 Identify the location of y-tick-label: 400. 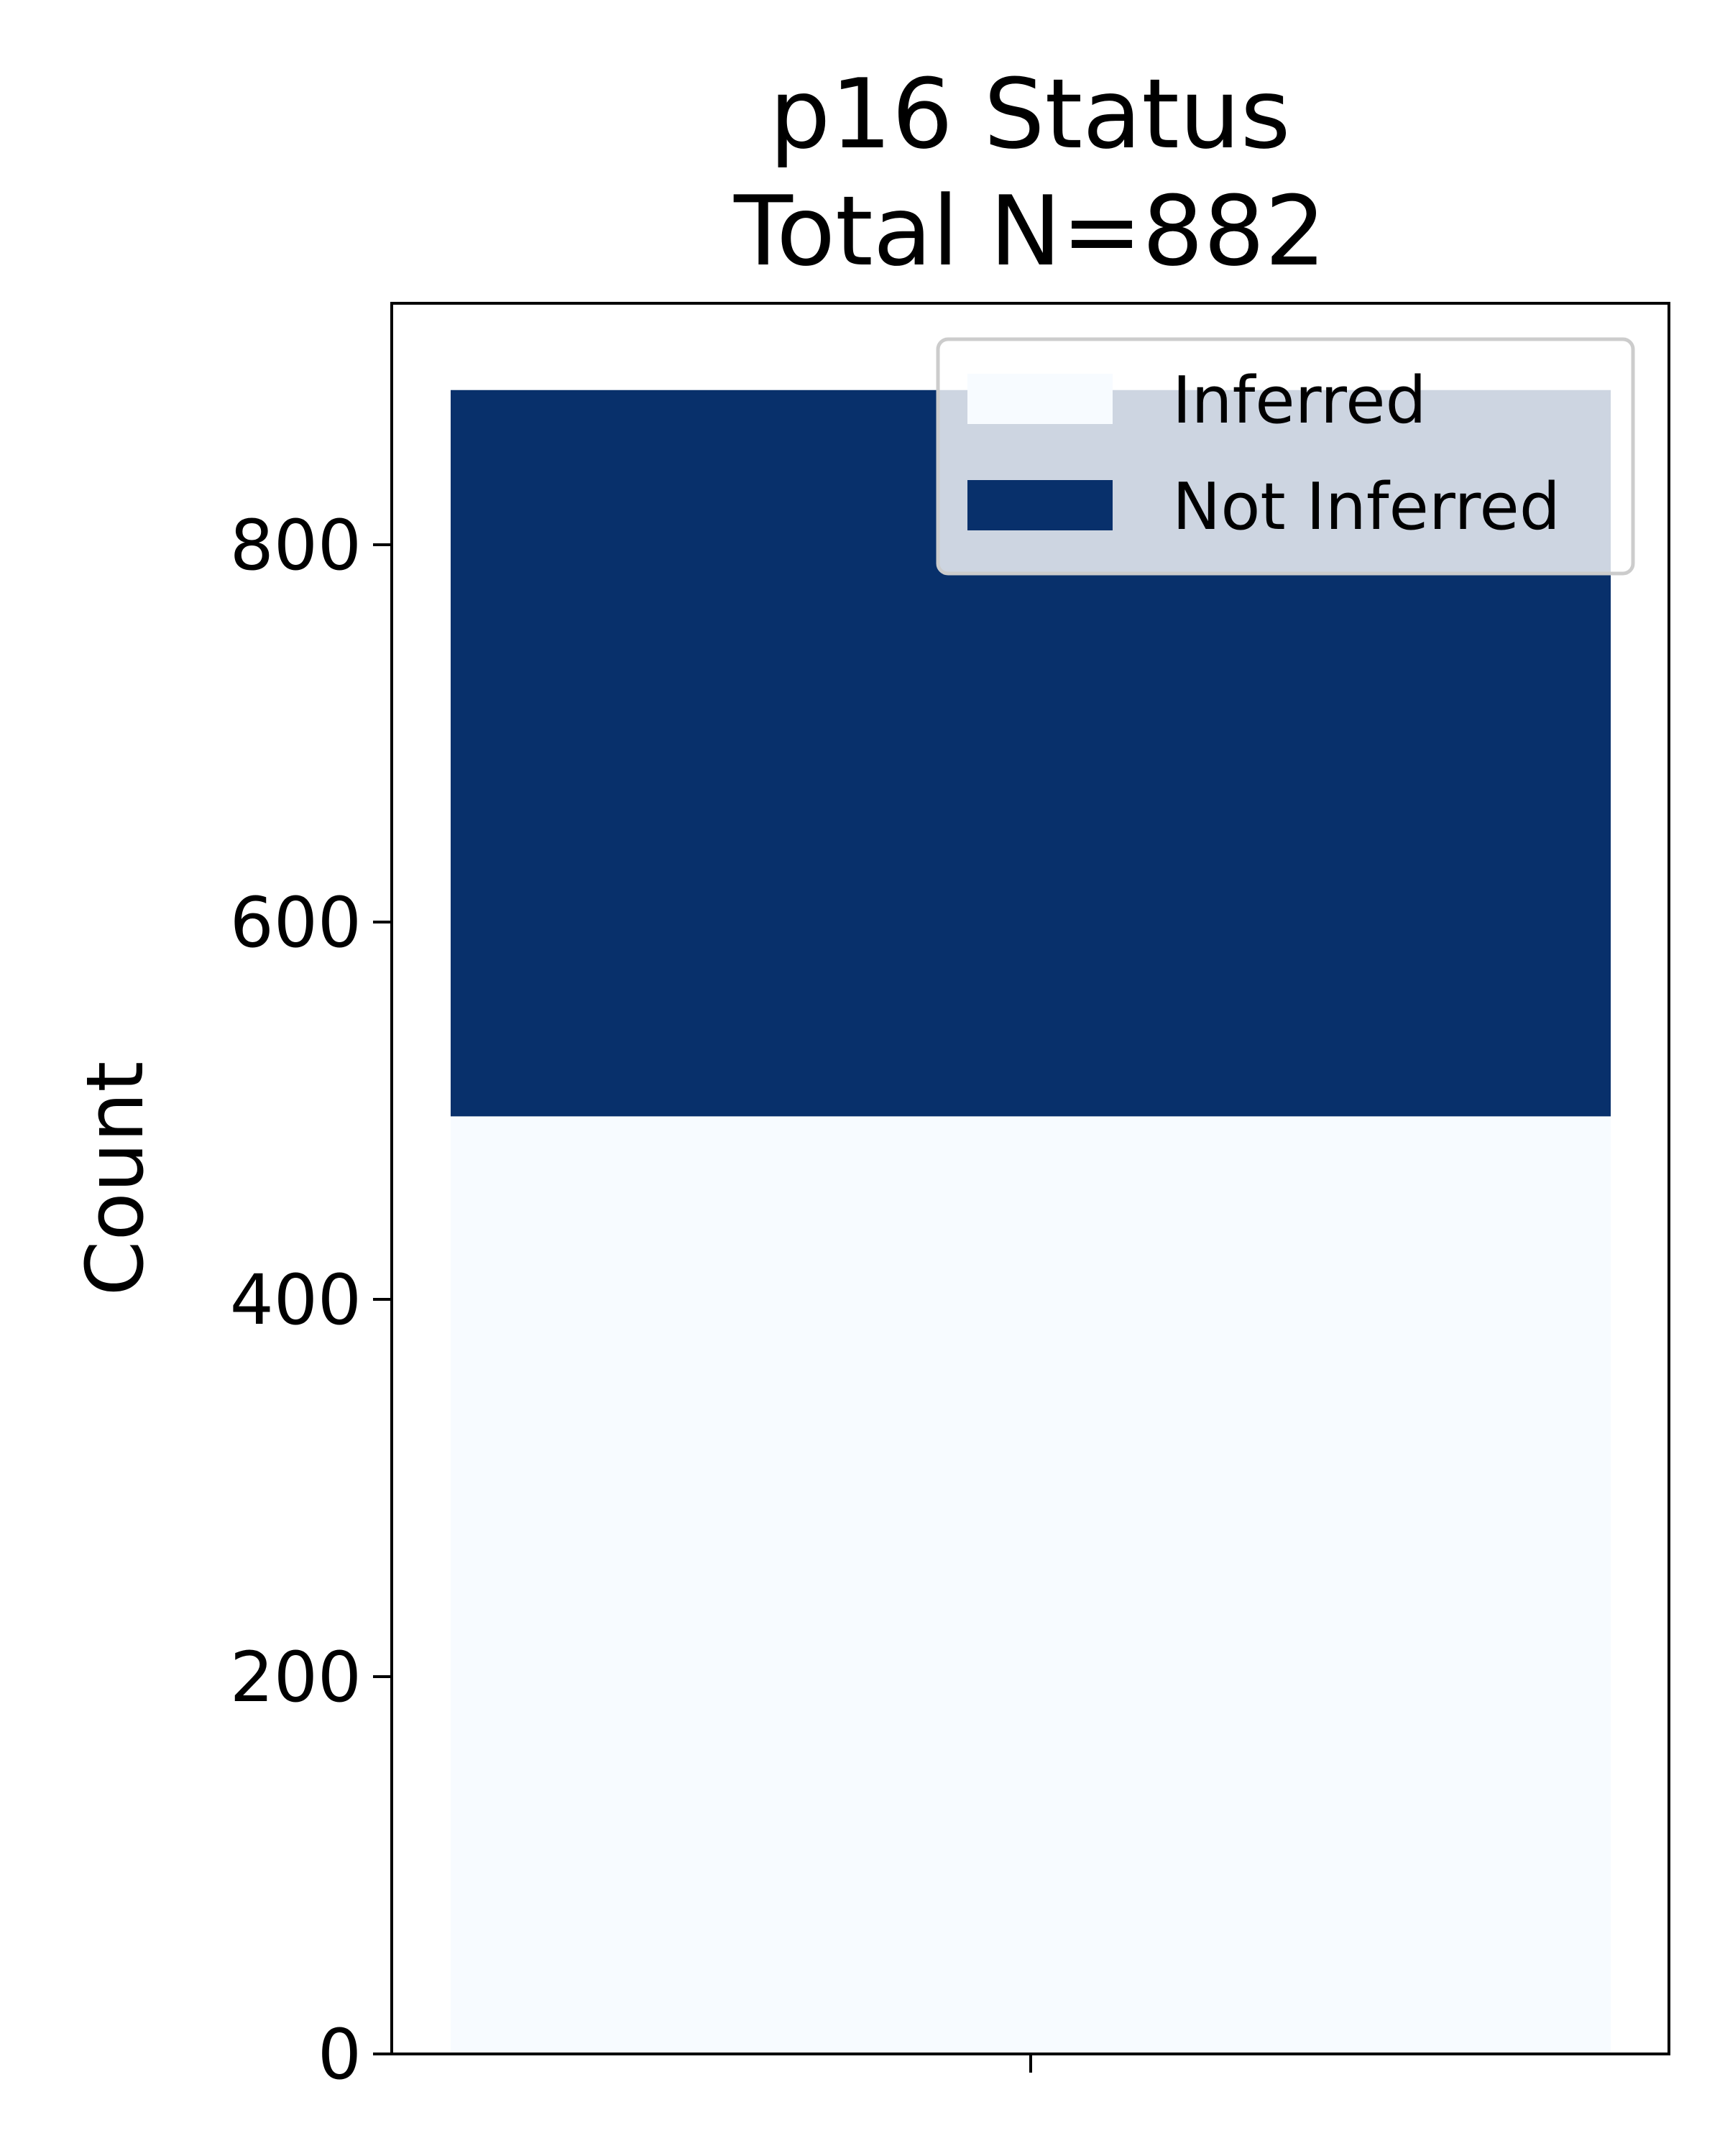
(296, 1300).